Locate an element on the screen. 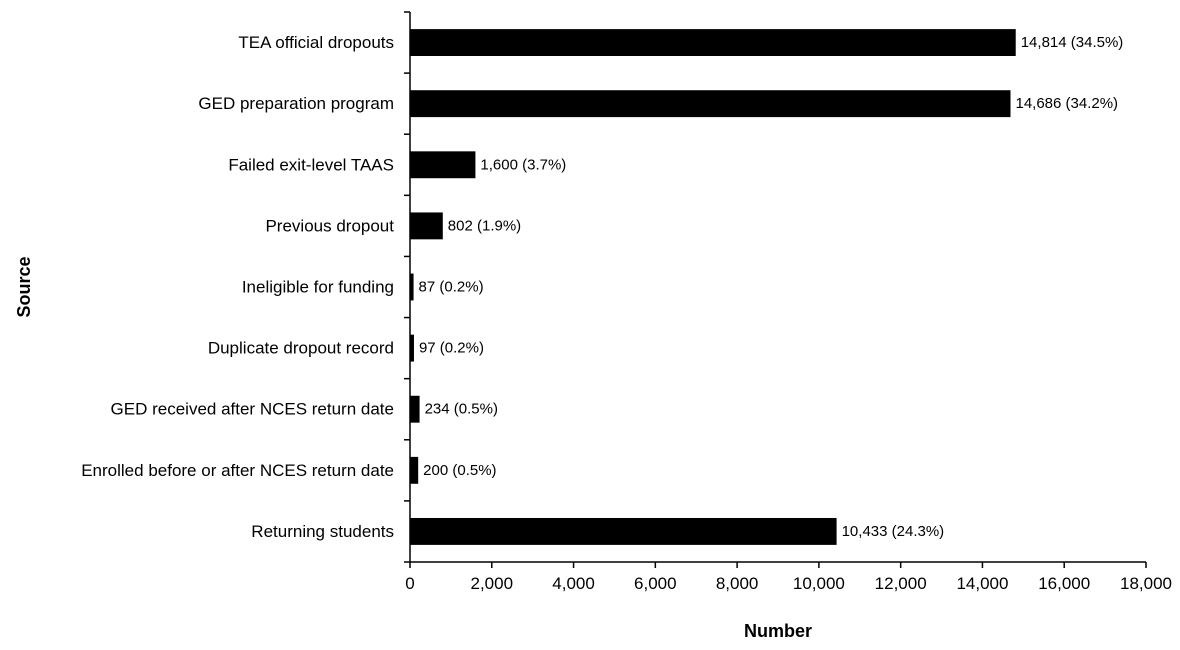 Image resolution: width=1180 pixels, height=650 pixels. x-axis-title: Number is located at coordinates (778, 631).